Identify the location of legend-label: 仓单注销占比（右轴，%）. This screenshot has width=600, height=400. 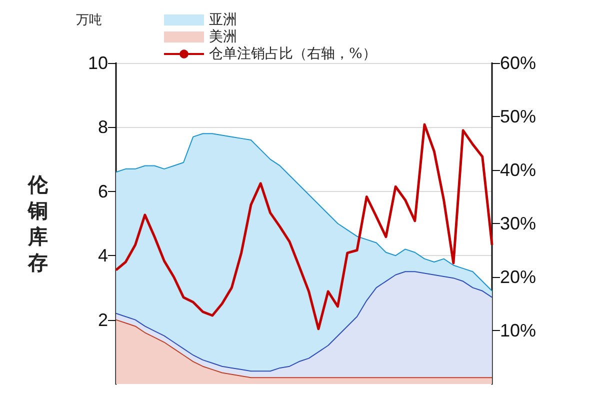
(292, 54).